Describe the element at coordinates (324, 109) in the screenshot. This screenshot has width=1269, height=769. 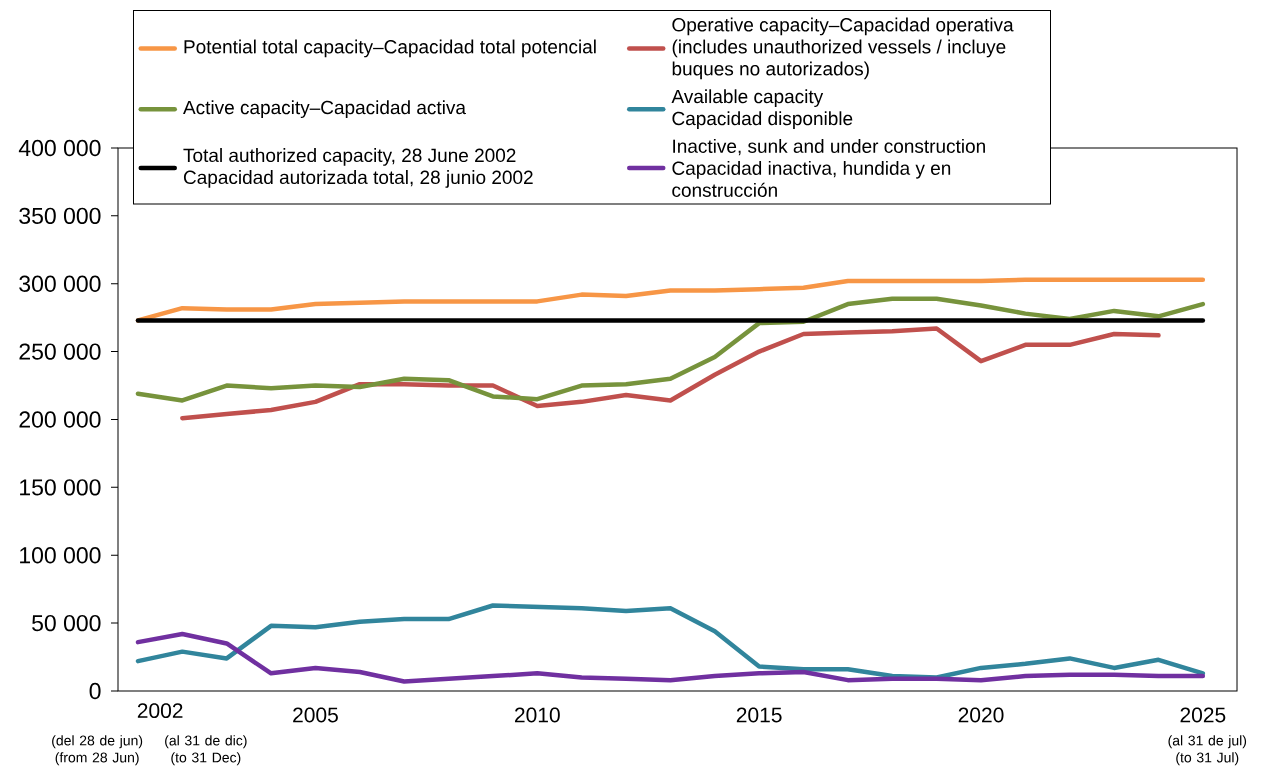
I see `legend-label: Active capacity–Capacidad activa` at that location.